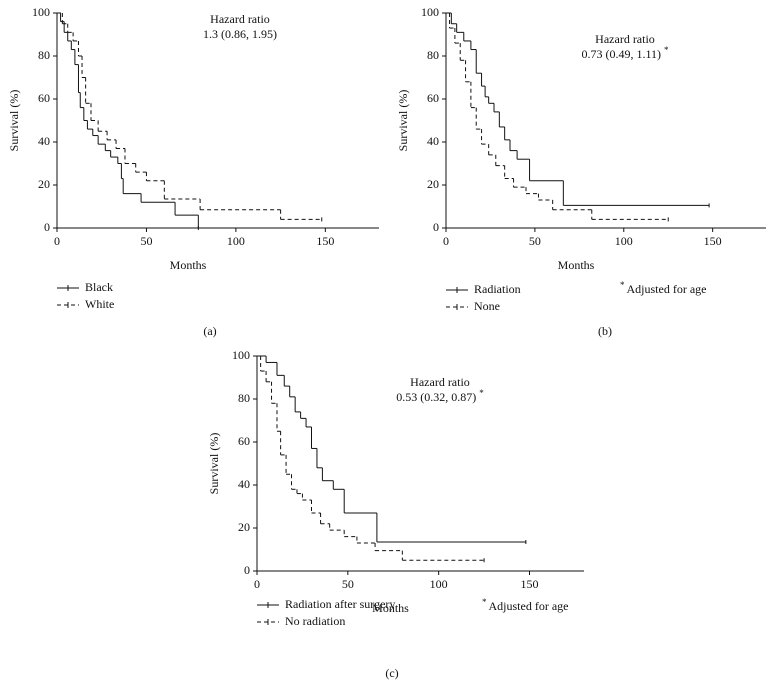 The height and width of the screenshot is (689, 779). What do you see at coordinates (621, 54) in the screenshot?
I see `hazard-value-text: 0.73 (0.49, 1.11)` at bounding box center [621, 54].